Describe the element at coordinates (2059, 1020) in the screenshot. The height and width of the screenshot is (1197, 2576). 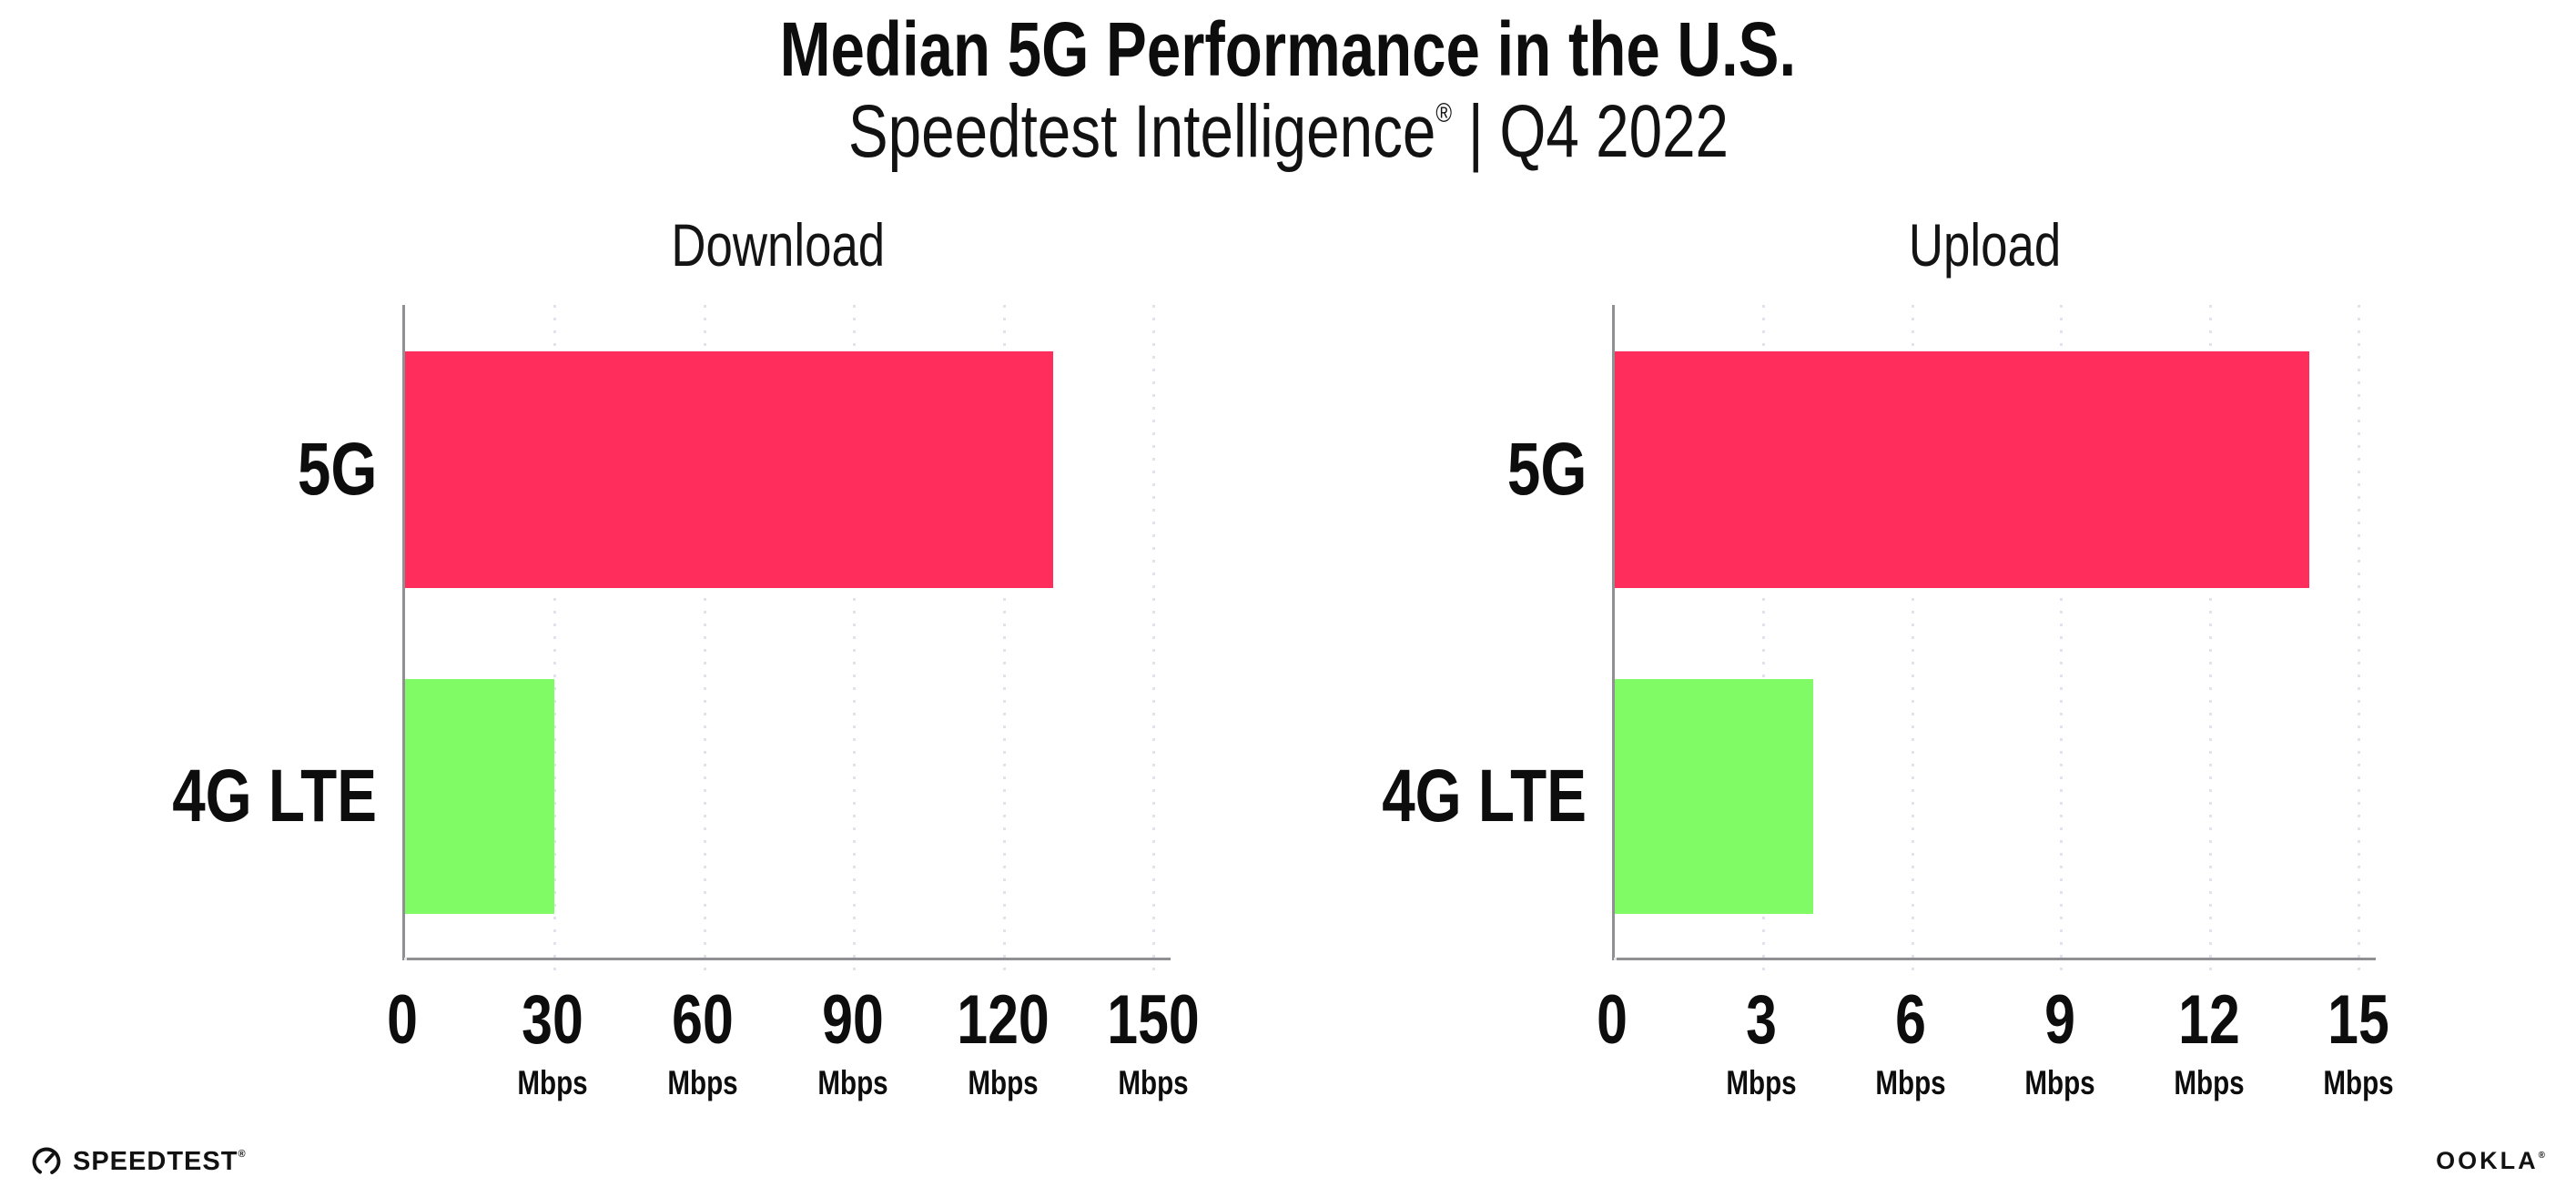
I see `x-tick-value: 9` at that location.